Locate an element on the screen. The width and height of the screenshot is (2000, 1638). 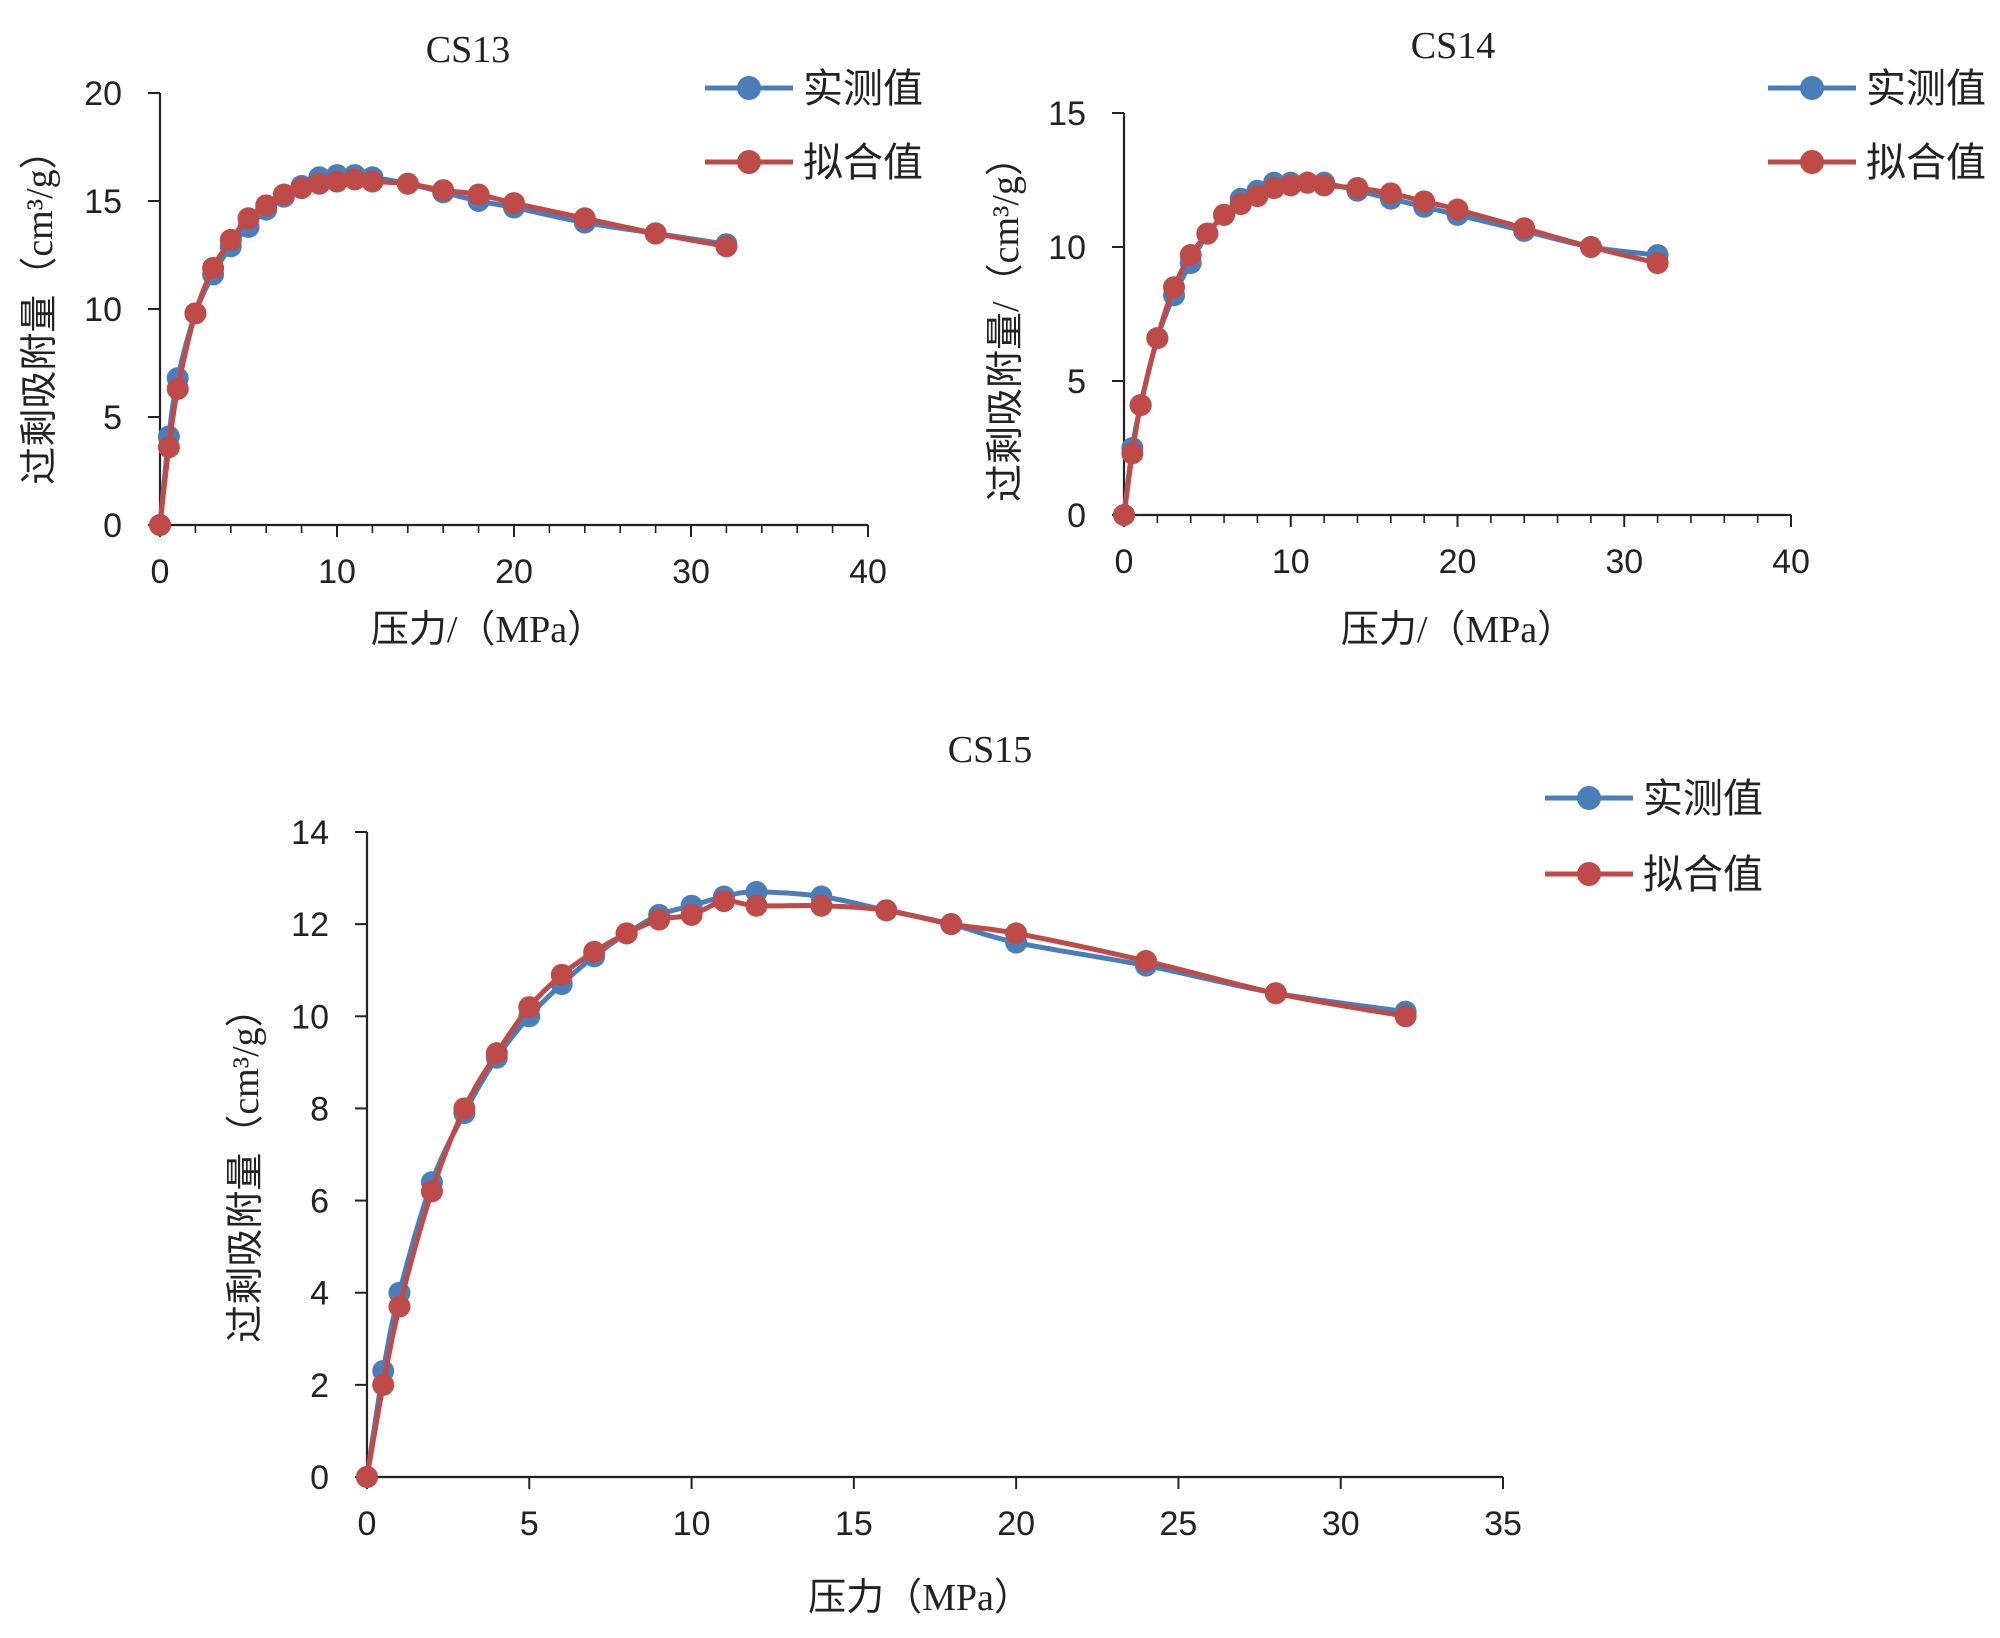
x-tick-label: 15 is located at coordinates (854, 1524).